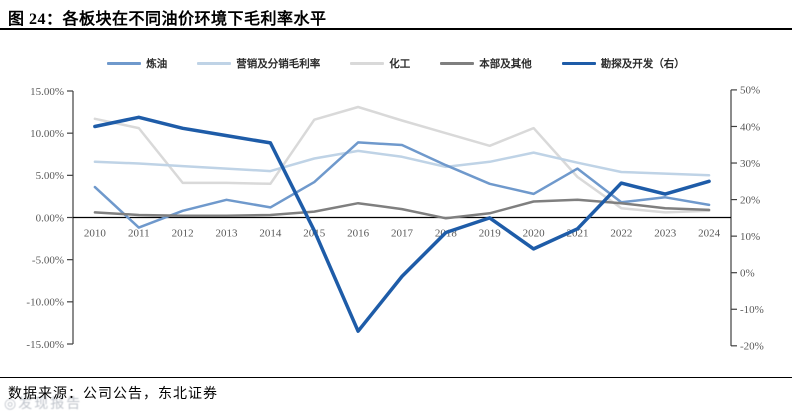 This screenshot has width=792, height=415. Describe the element at coordinates (45, 303) in the screenshot. I see `left-tick-label: -10.00%` at that location.